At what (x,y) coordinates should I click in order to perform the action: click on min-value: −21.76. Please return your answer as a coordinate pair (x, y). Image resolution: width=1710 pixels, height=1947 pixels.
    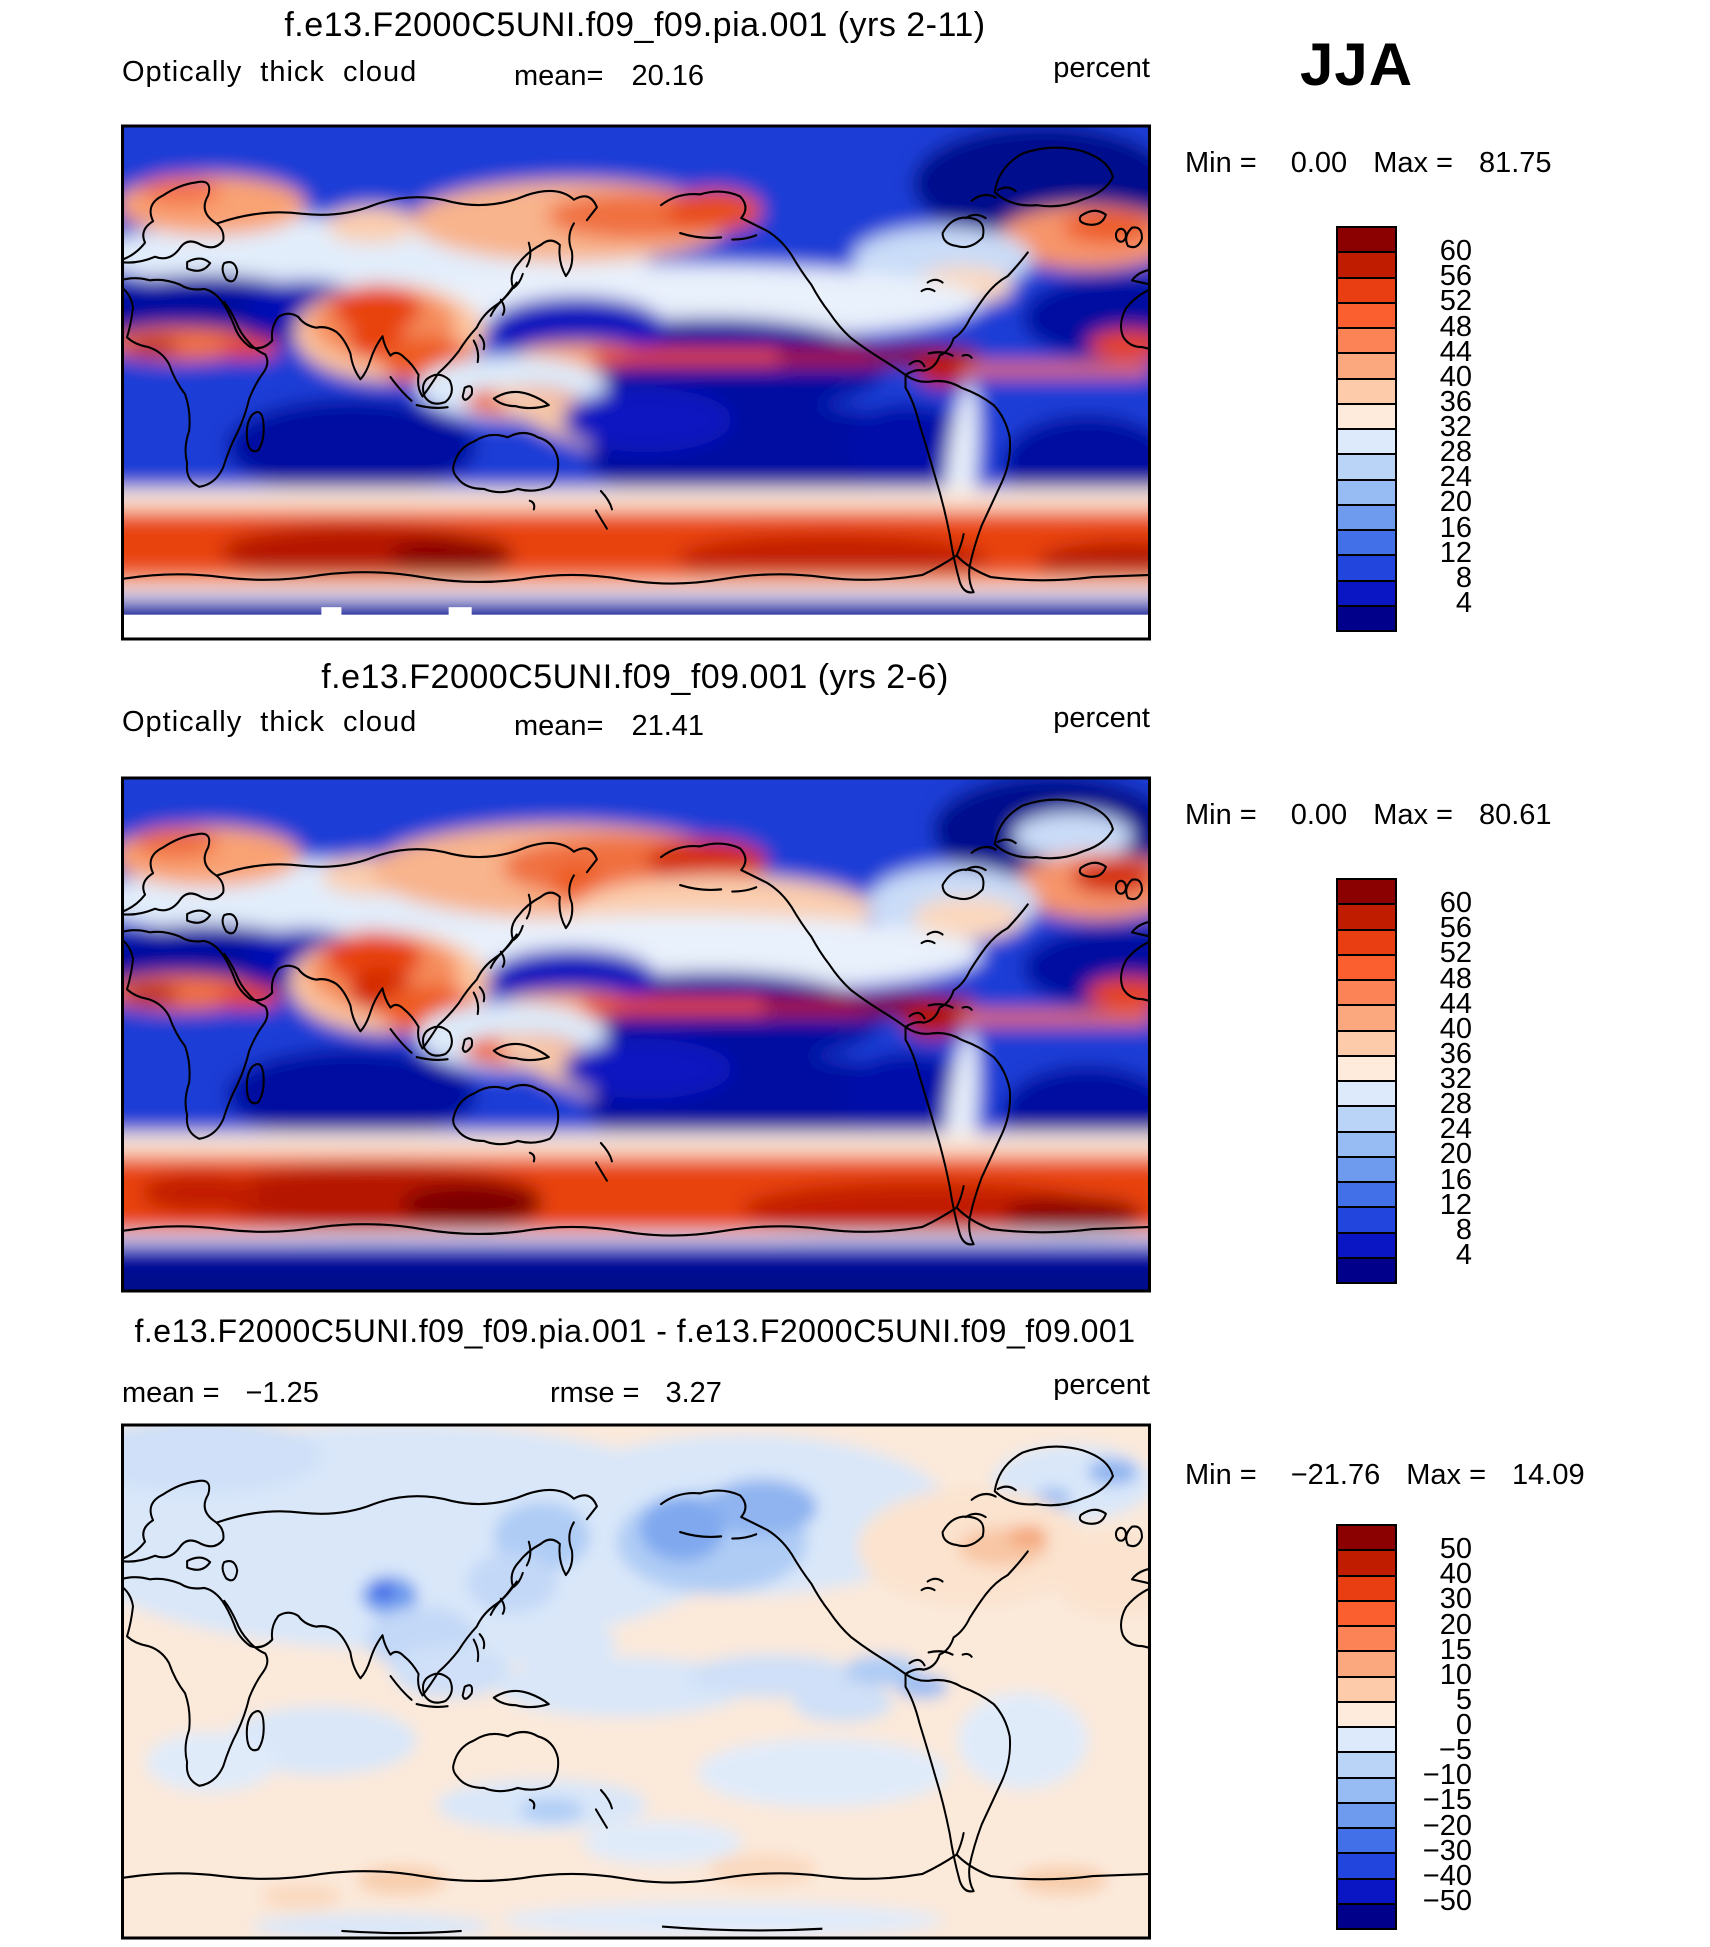
    Looking at the image, I should click on (1335, 1475).